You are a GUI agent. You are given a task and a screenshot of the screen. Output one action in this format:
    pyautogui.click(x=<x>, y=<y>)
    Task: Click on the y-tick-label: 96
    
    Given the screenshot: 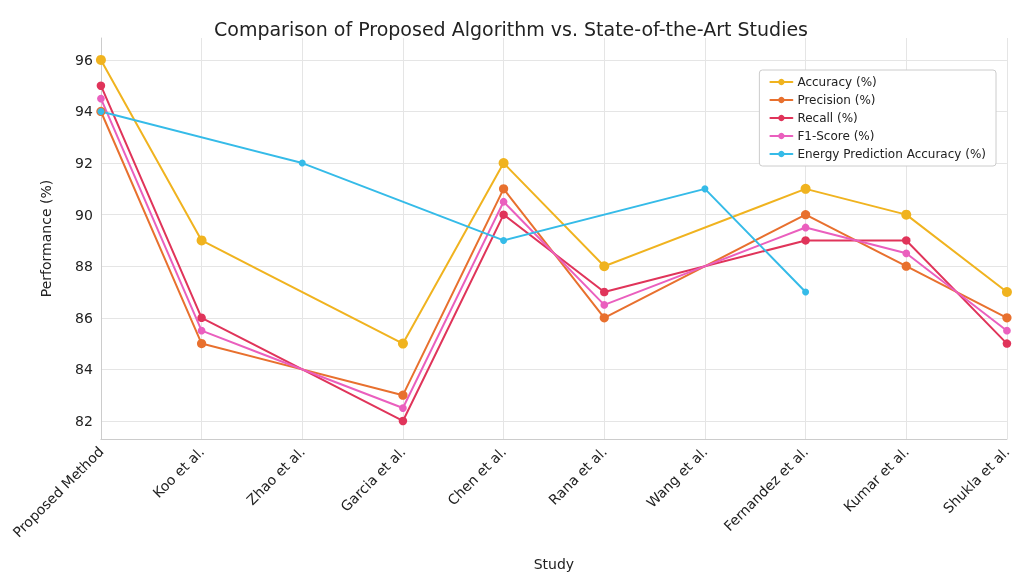 What is the action you would take?
    pyautogui.click(x=84, y=59)
    